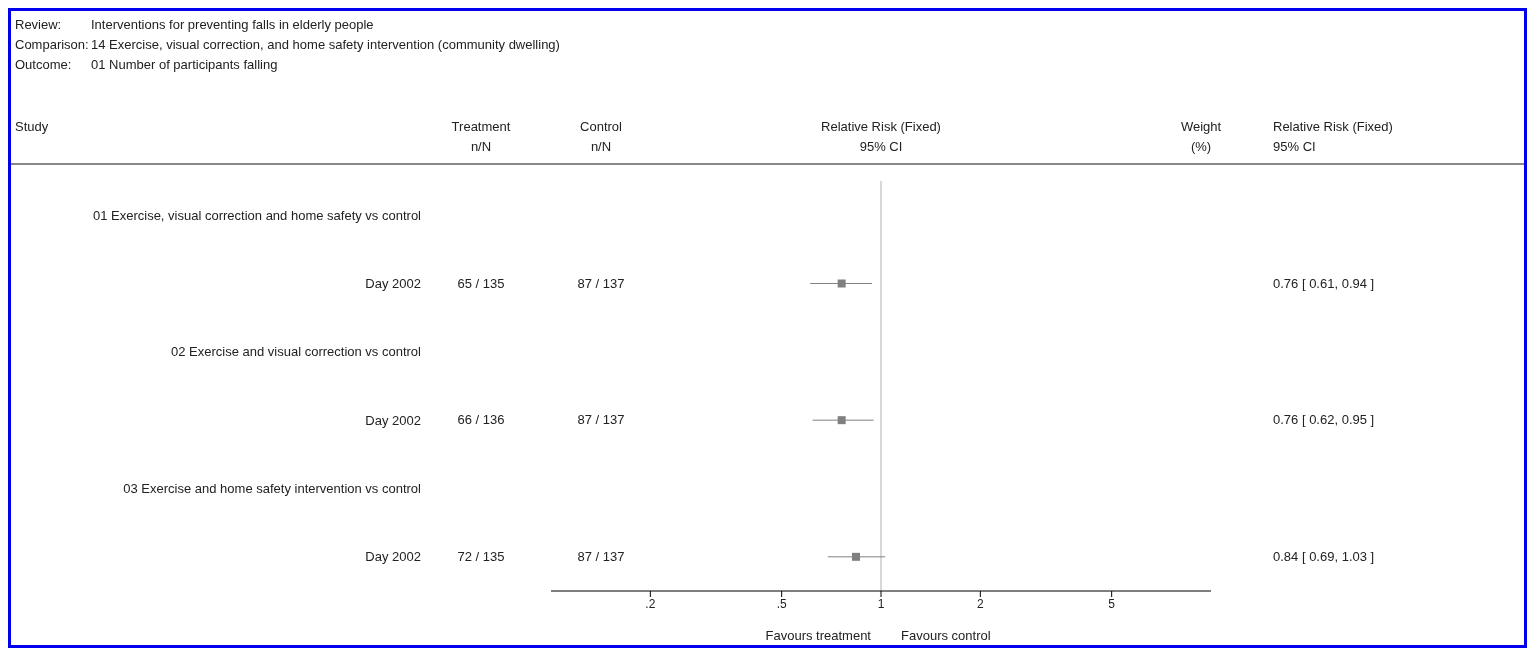 The width and height of the screenshot is (1535, 656). Describe the element at coordinates (481, 283) in the screenshot. I see `text: 65 / 135` at that location.